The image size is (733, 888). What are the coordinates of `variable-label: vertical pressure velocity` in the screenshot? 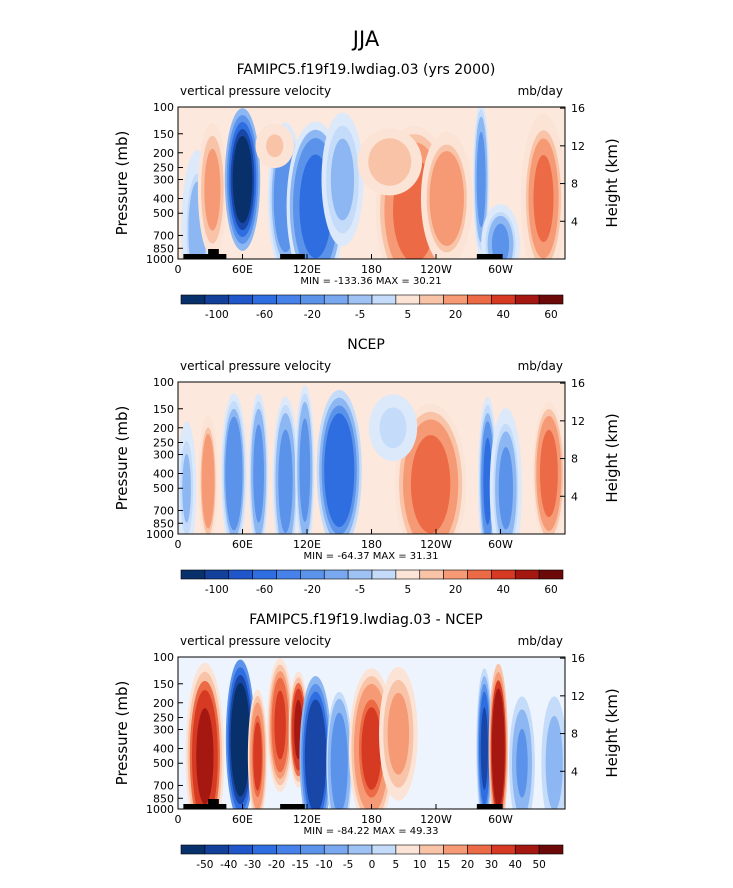 It's located at (255, 366).